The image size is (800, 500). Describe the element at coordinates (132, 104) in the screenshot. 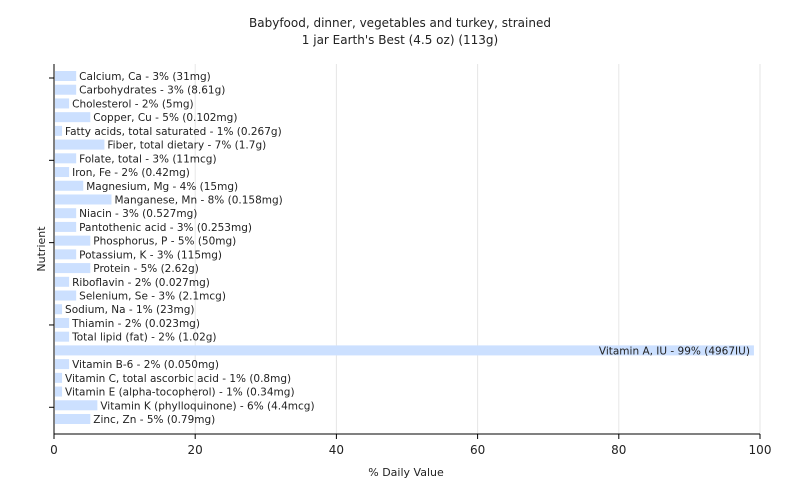

I see `bar-label: Cholesterol - 2% (5mg)` at that location.